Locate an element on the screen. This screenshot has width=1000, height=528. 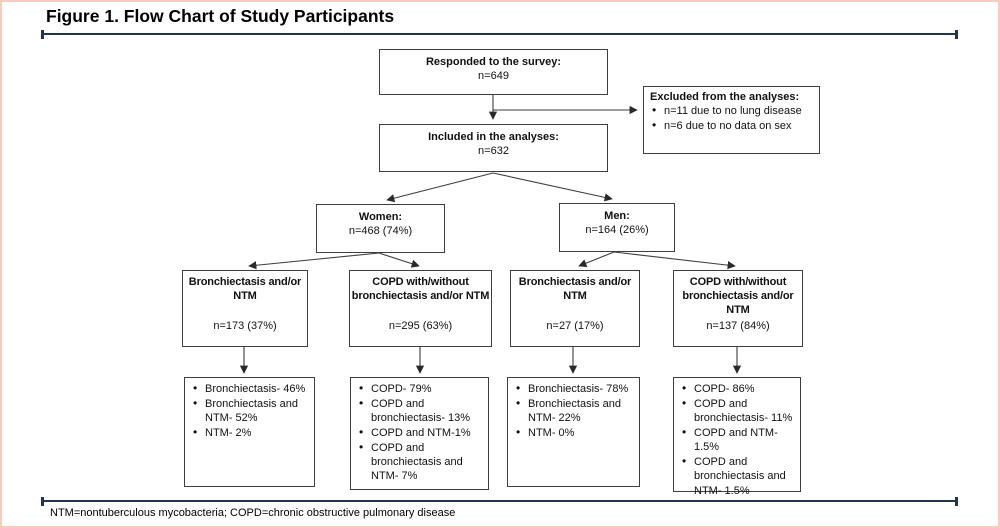
outcome-item: COPD and bronchiectasis- 13% is located at coordinates (422, 410).